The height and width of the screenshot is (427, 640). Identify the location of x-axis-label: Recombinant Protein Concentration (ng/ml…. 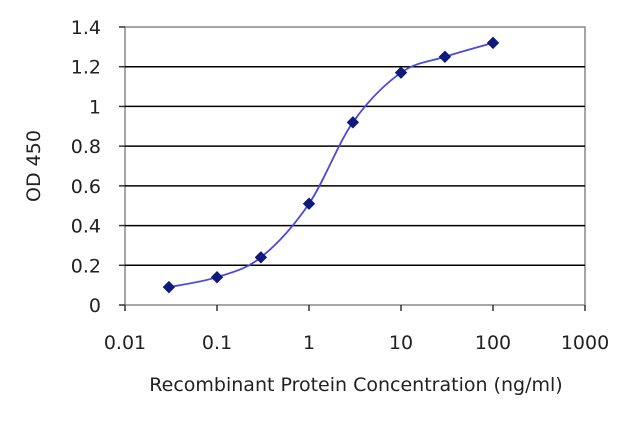
(355, 385).